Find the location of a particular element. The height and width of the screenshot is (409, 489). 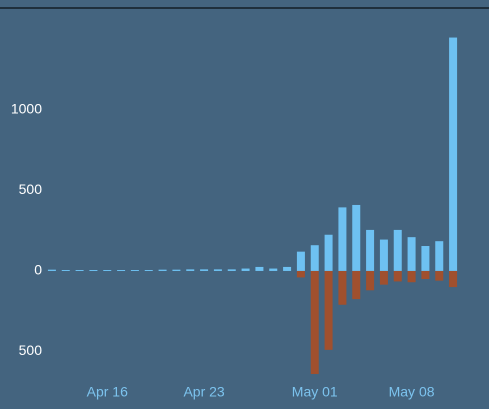

x-tick-label: May 08 is located at coordinates (412, 392).